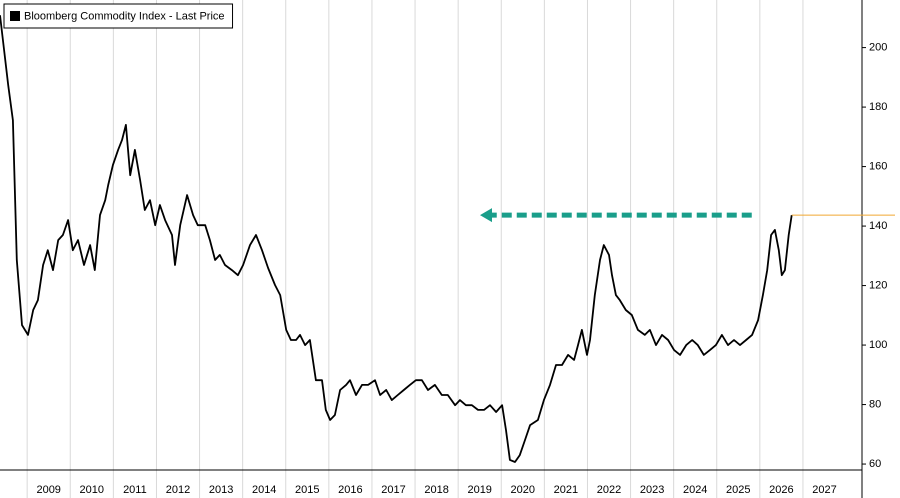 The image size is (900, 498). Describe the element at coordinates (523, 490) in the screenshot. I see `x-tick-label: 2020` at that location.